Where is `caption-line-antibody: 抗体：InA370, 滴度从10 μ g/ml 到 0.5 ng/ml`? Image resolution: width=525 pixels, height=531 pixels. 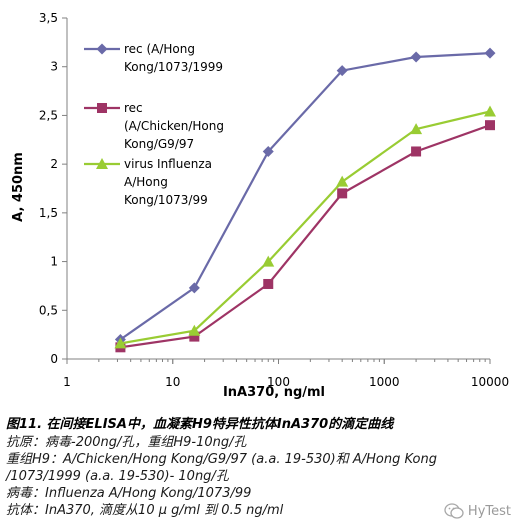 caption-line-antibody: 抗体：InA370, 滴度从10 μ g/ml 到 0.5 ng/ml is located at coordinates (145, 510).